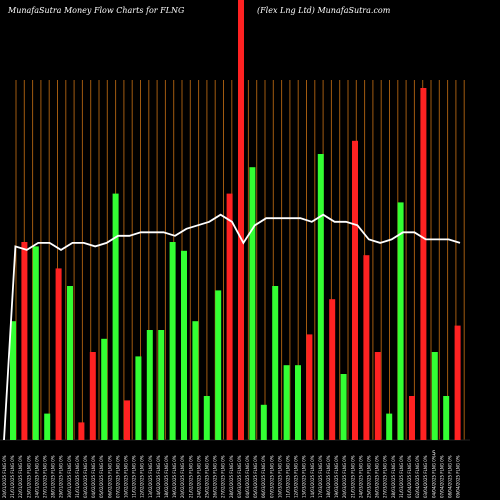 Image resolution: width=500 pixels, height=500 pixels. Describe the element at coordinates (312, 476) in the screenshot. I see `x-tick-label: 14/03/2025 FLNG 0%` at that location.